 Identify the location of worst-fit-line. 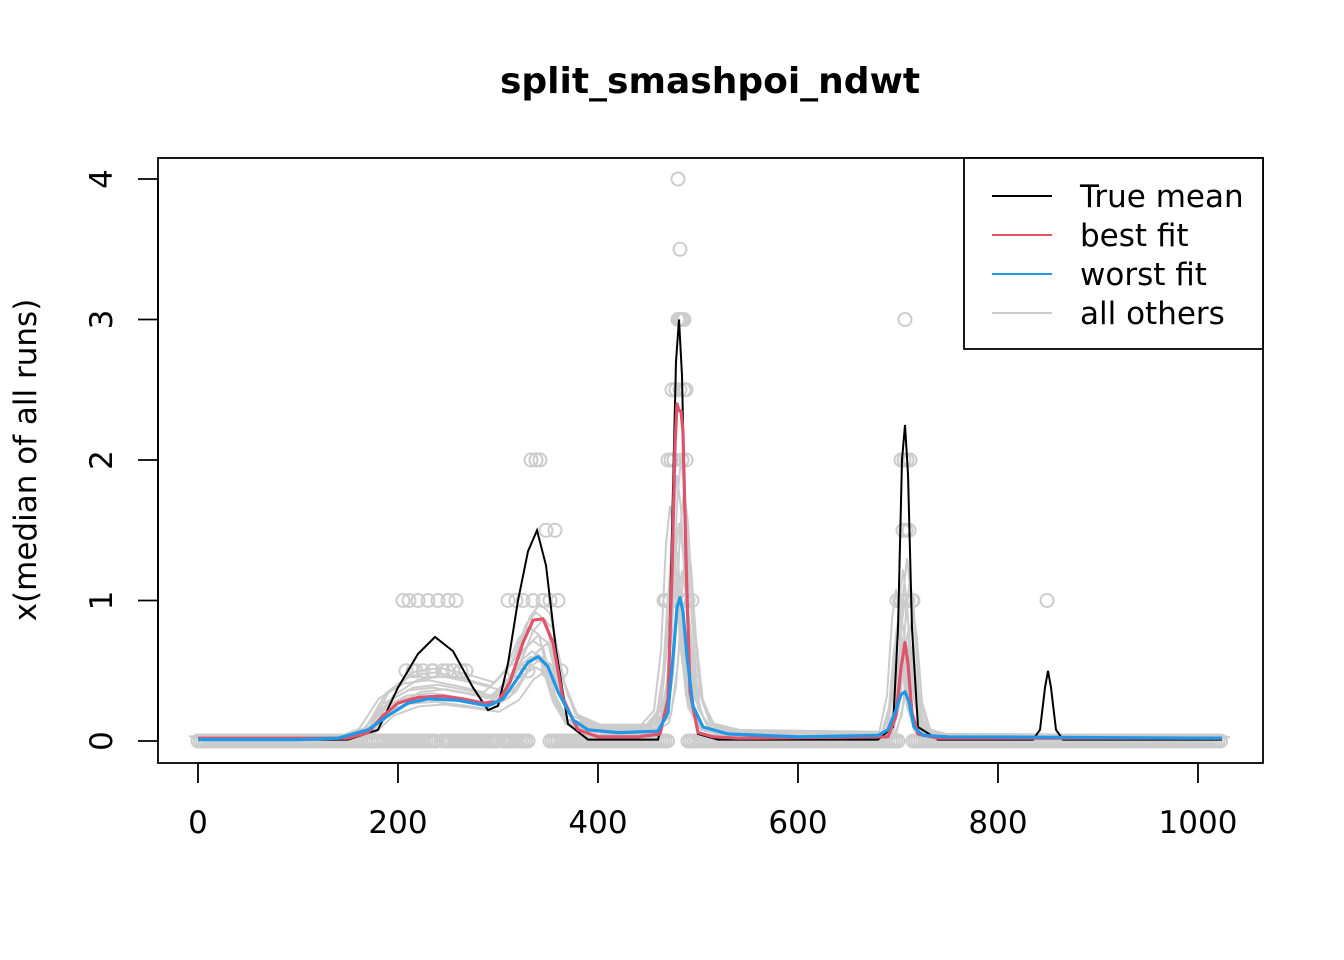
(710, 669).